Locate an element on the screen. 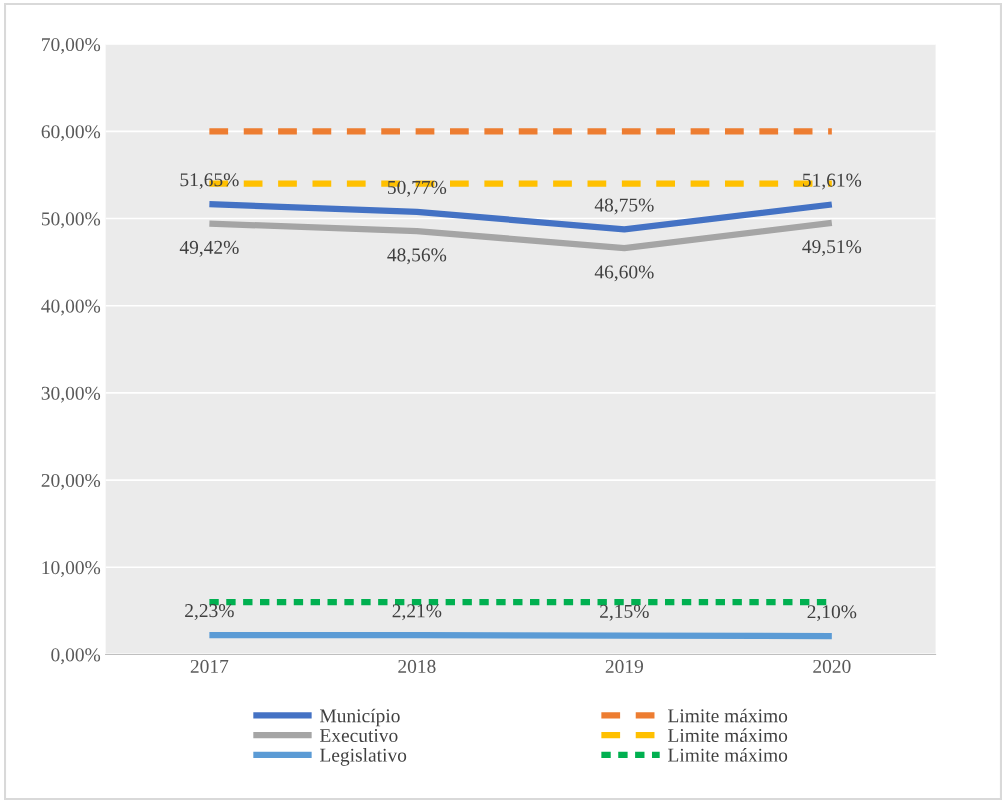 The width and height of the screenshot is (1006, 803). y-tick-label: 10,00% is located at coordinates (71, 569).